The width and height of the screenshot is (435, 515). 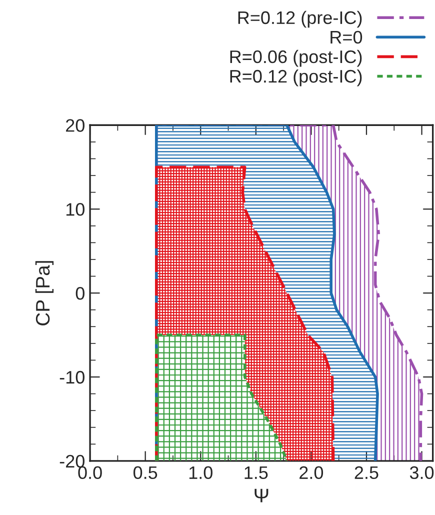 I want to click on legend-label: R=0.12 (post-IC), so click(x=296, y=77).